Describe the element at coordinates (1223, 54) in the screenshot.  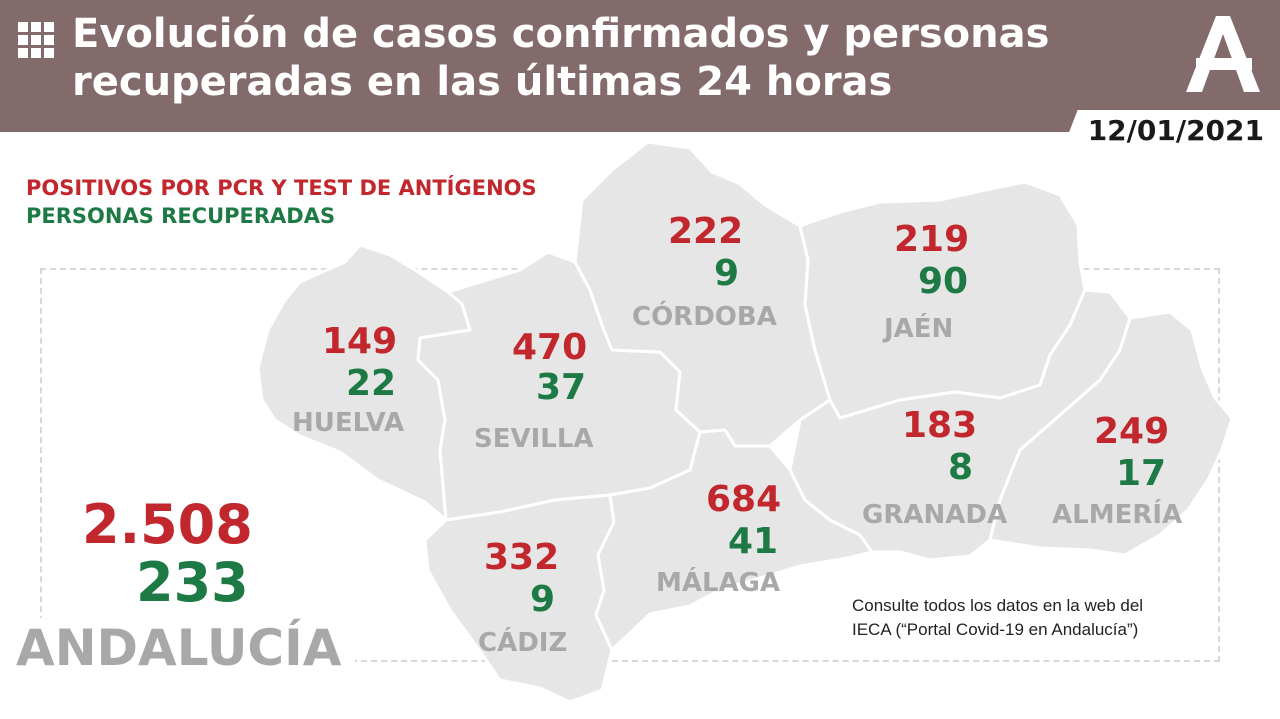
I see `junta-de-andalucia-logo-icon` at that location.